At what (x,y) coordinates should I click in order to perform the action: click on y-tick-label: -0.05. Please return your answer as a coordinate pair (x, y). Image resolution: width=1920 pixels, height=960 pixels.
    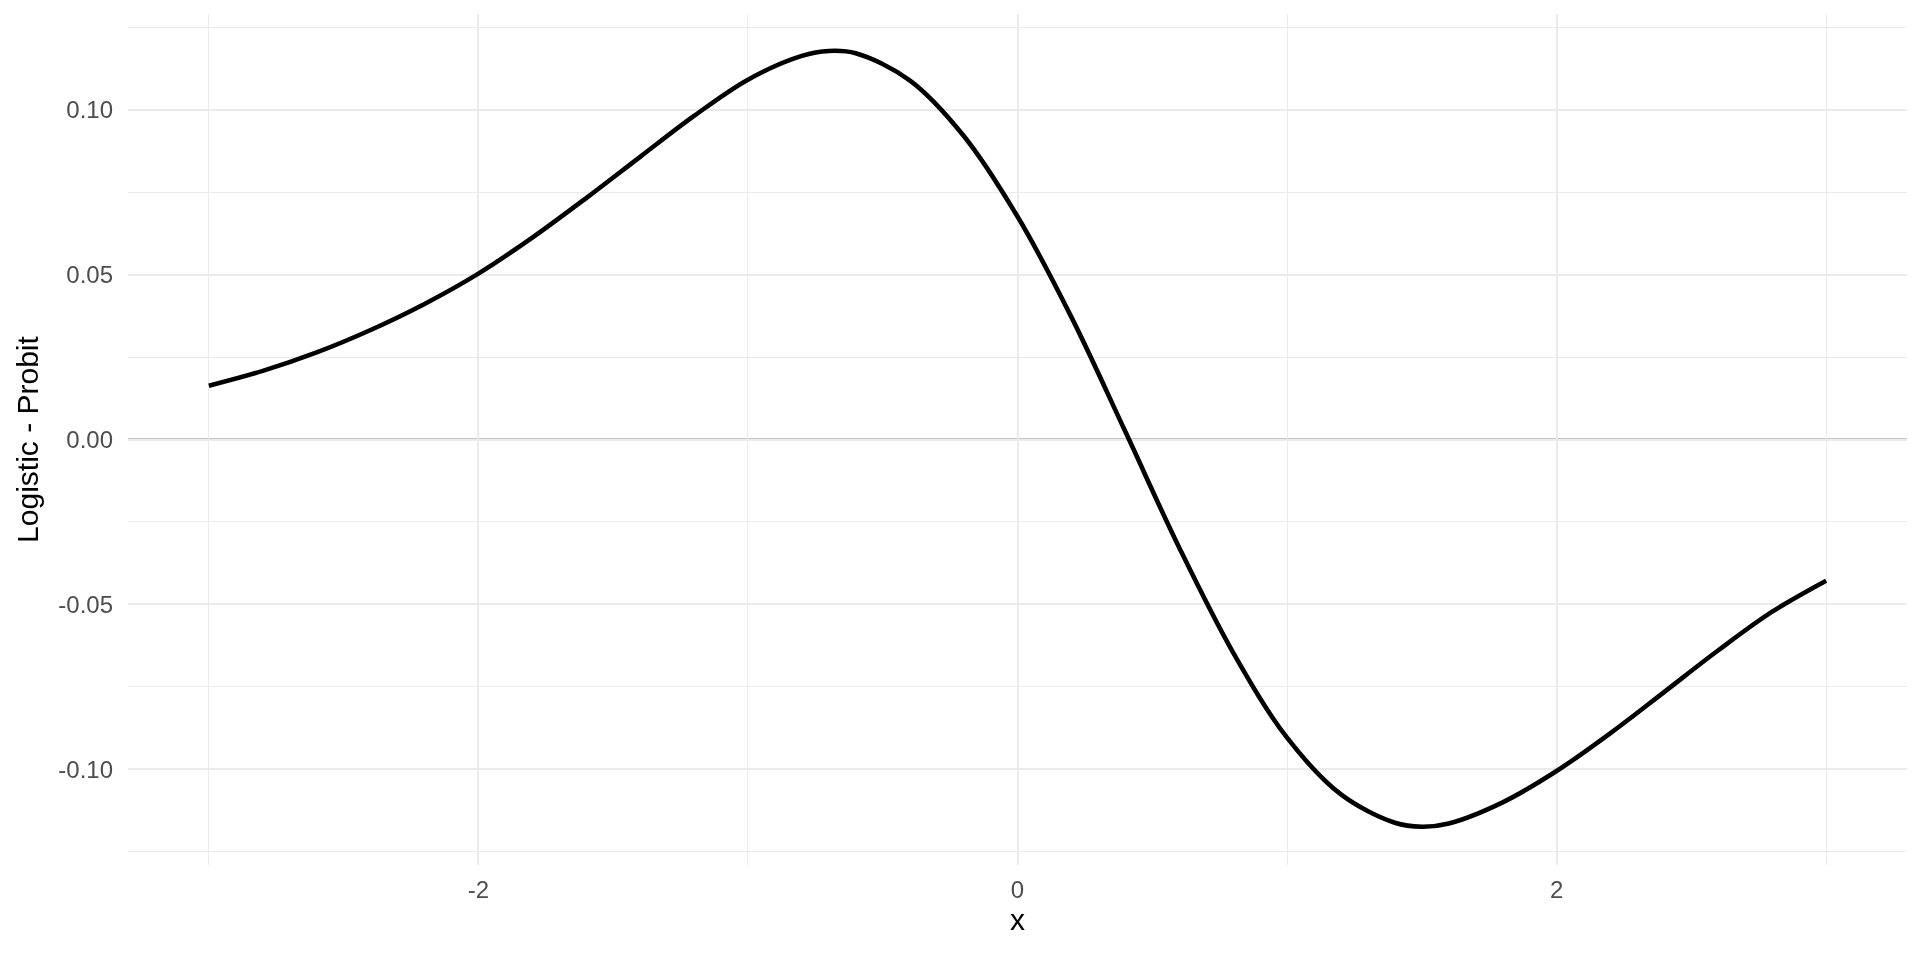
    Looking at the image, I should click on (85, 604).